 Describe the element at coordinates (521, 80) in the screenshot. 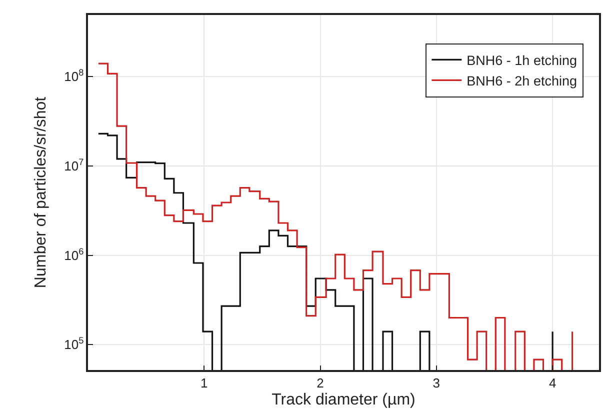

I see `legend-label: BNH6 - 2h etching` at that location.